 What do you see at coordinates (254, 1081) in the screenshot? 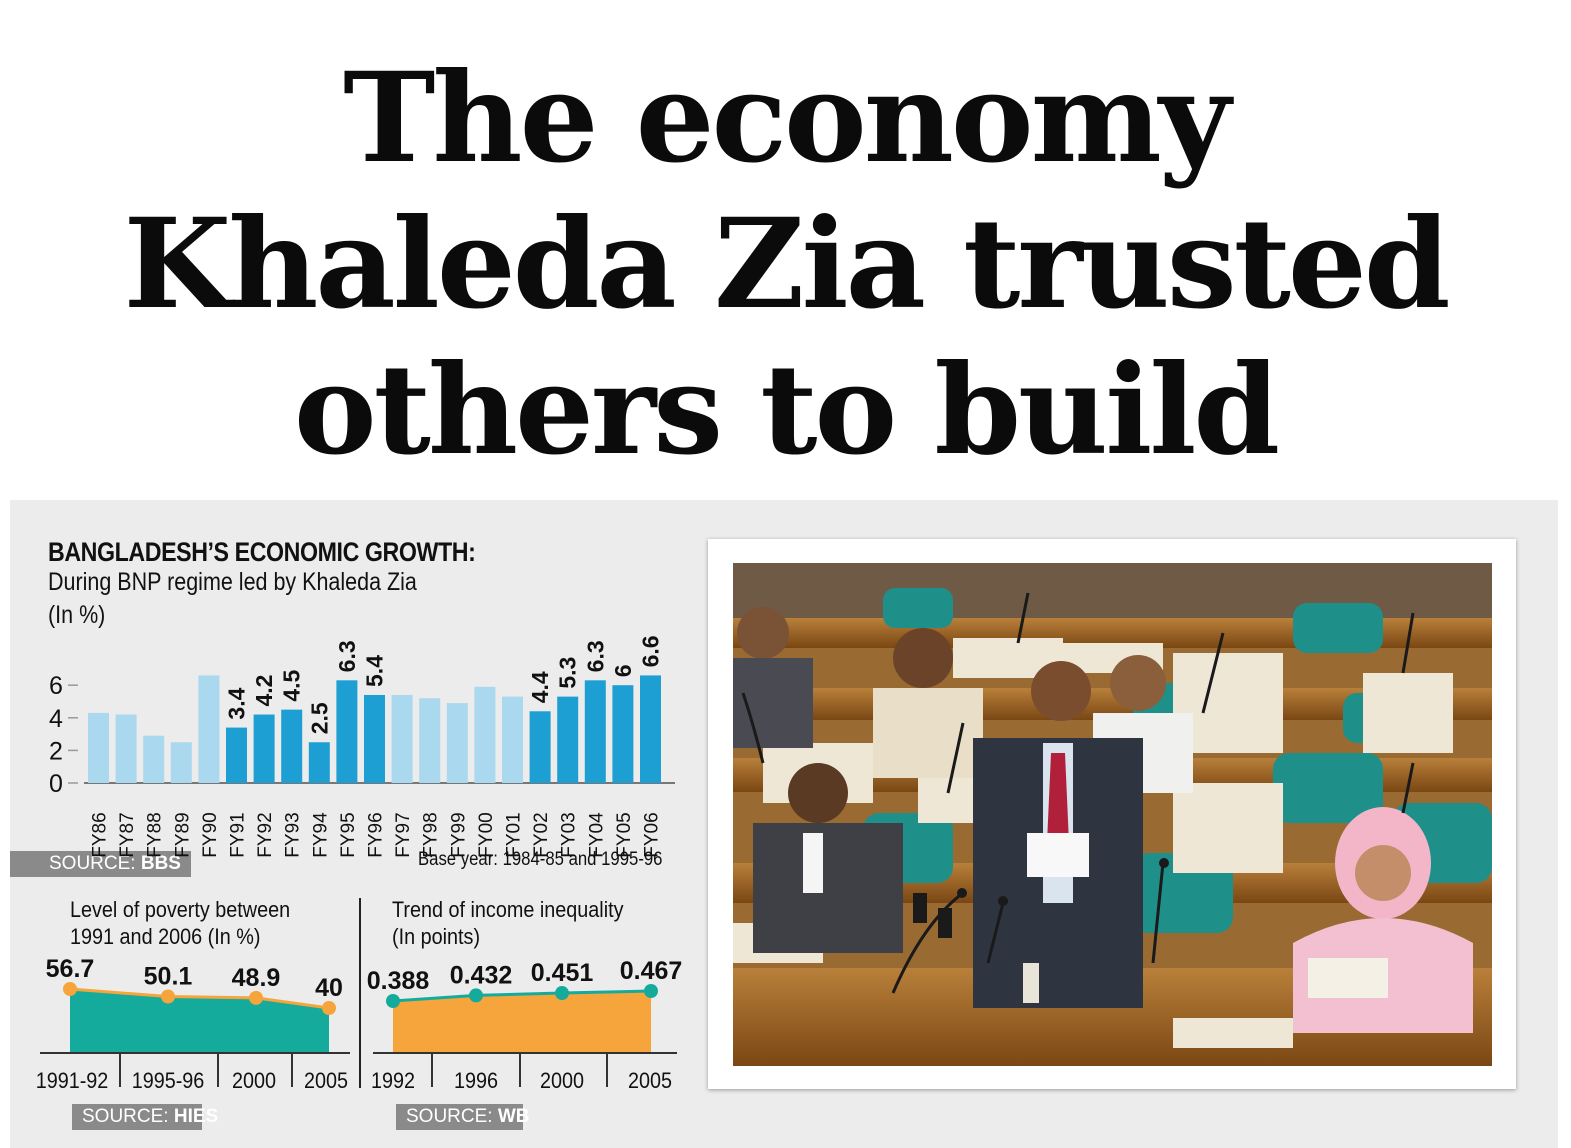
I see `poverty-category-label: 2000` at bounding box center [254, 1081].